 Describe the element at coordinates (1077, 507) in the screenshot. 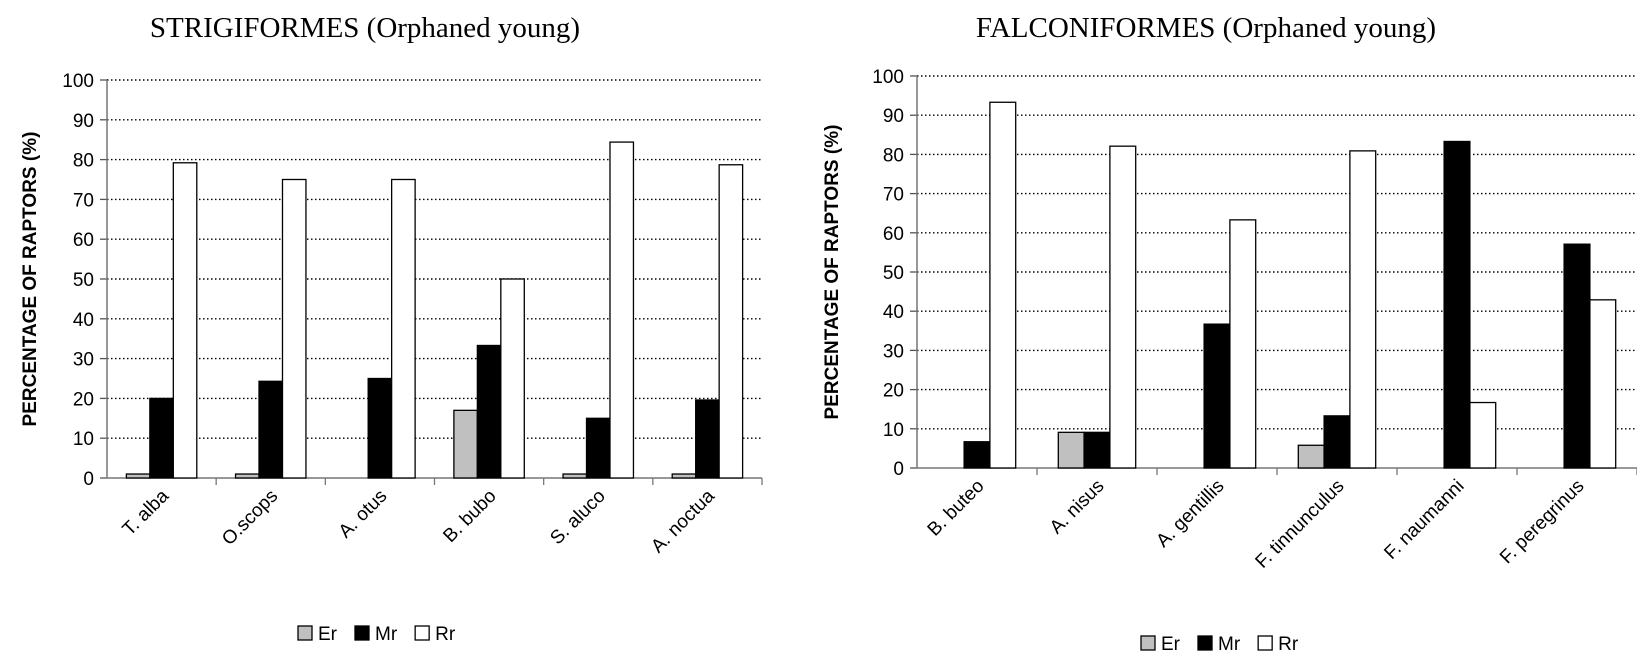

I see `chart2-category-label: A. nisus` at that location.